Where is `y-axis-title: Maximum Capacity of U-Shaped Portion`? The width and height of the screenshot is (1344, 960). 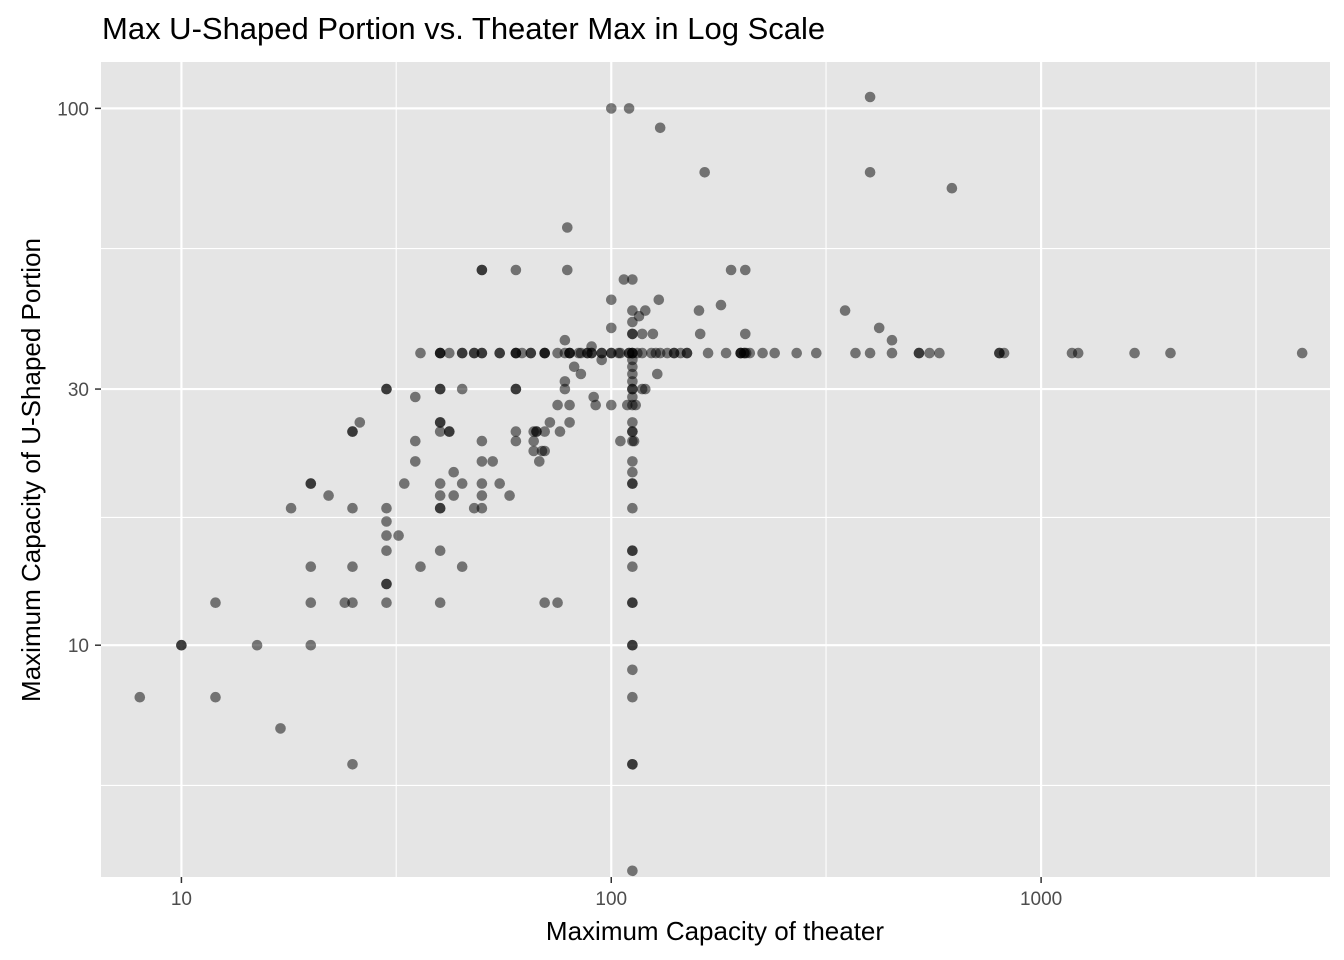 y-axis-title: Maximum Capacity of U-Shaped Portion is located at coordinates (31, 470).